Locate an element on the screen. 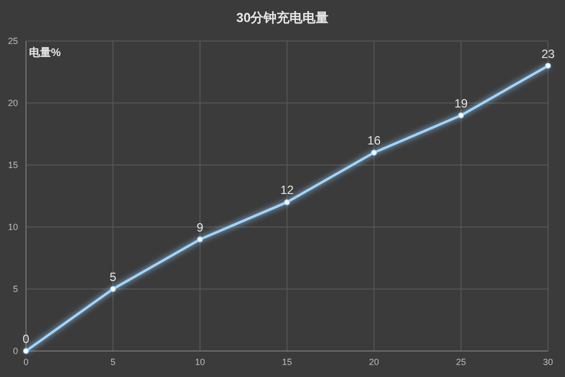 The height and width of the screenshot is (377, 565). data-label: 12 is located at coordinates (287, 190).